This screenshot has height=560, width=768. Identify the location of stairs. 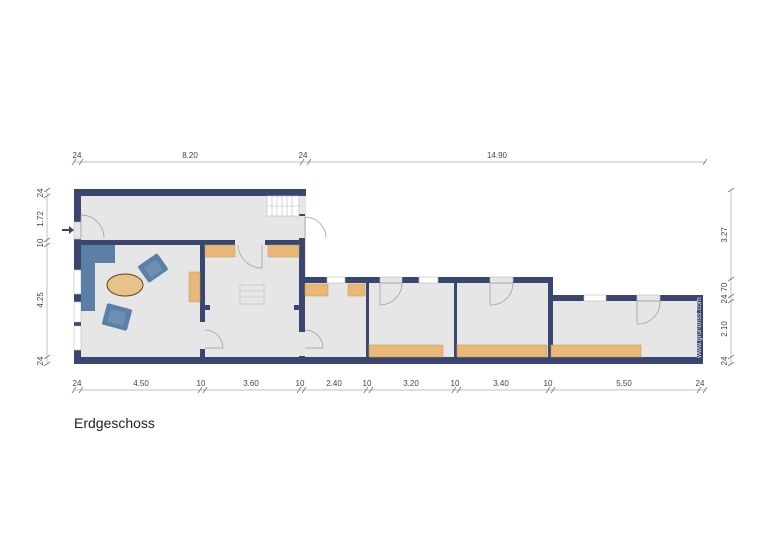
(269, 250).